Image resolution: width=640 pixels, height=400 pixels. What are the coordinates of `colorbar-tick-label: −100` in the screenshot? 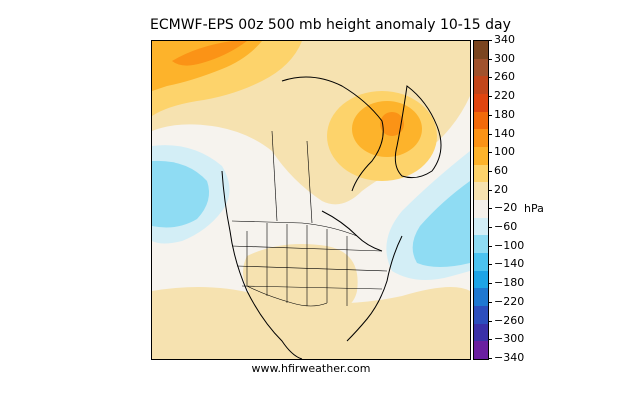 It's located at (509, 245).